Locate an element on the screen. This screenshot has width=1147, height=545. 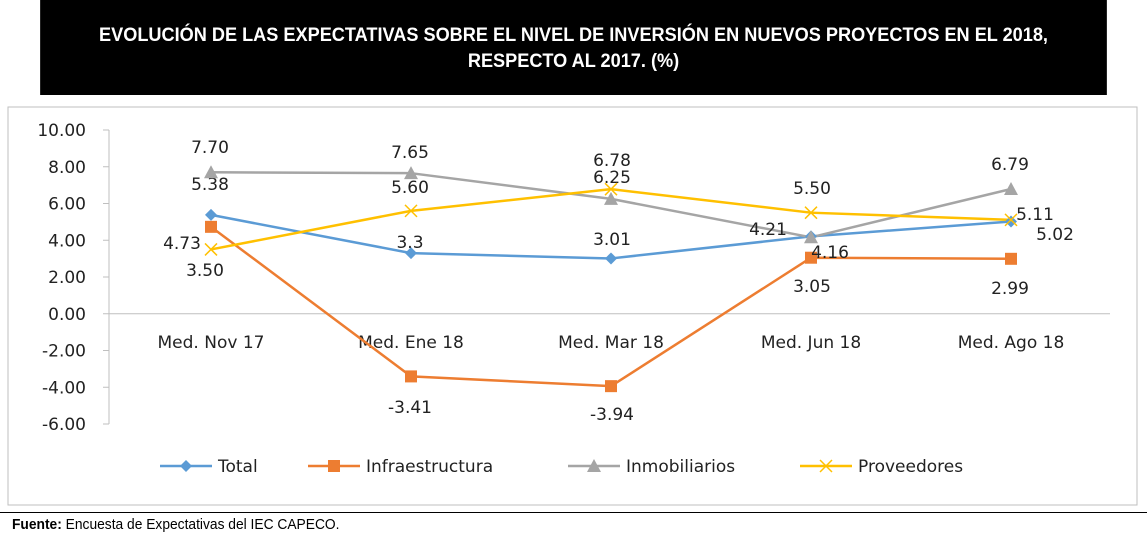
title-line-2: RESPECTO AL 2017. (%) is located at coordinates (573, 60).